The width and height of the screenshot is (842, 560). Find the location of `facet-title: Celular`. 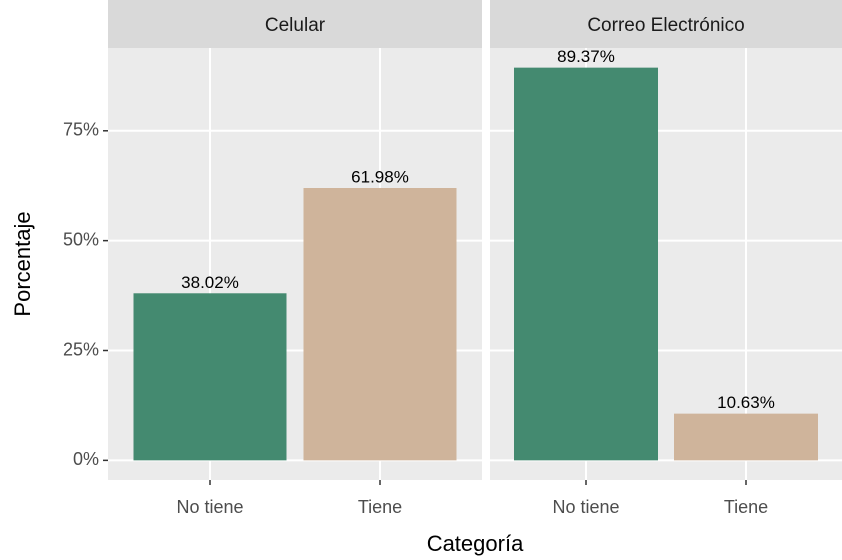

facet-title: Celular is located at coordinates (295, 25).